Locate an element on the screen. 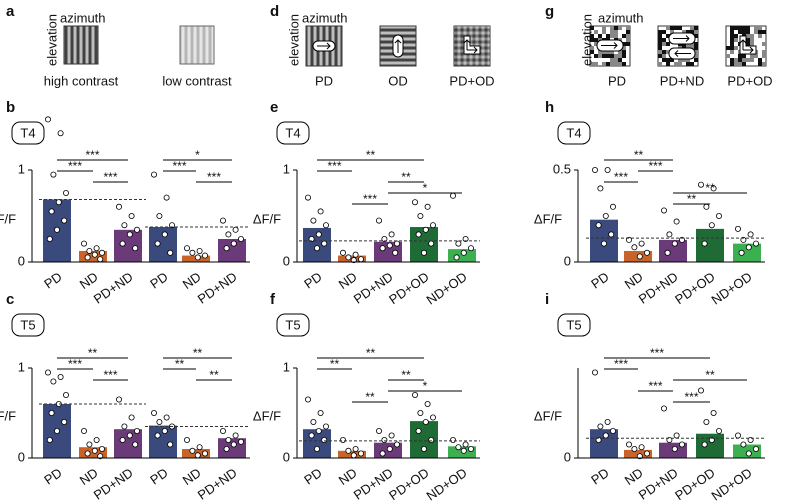 The image size is (800, 504). x-tick-label: PD is located at coordinates (599, 280).